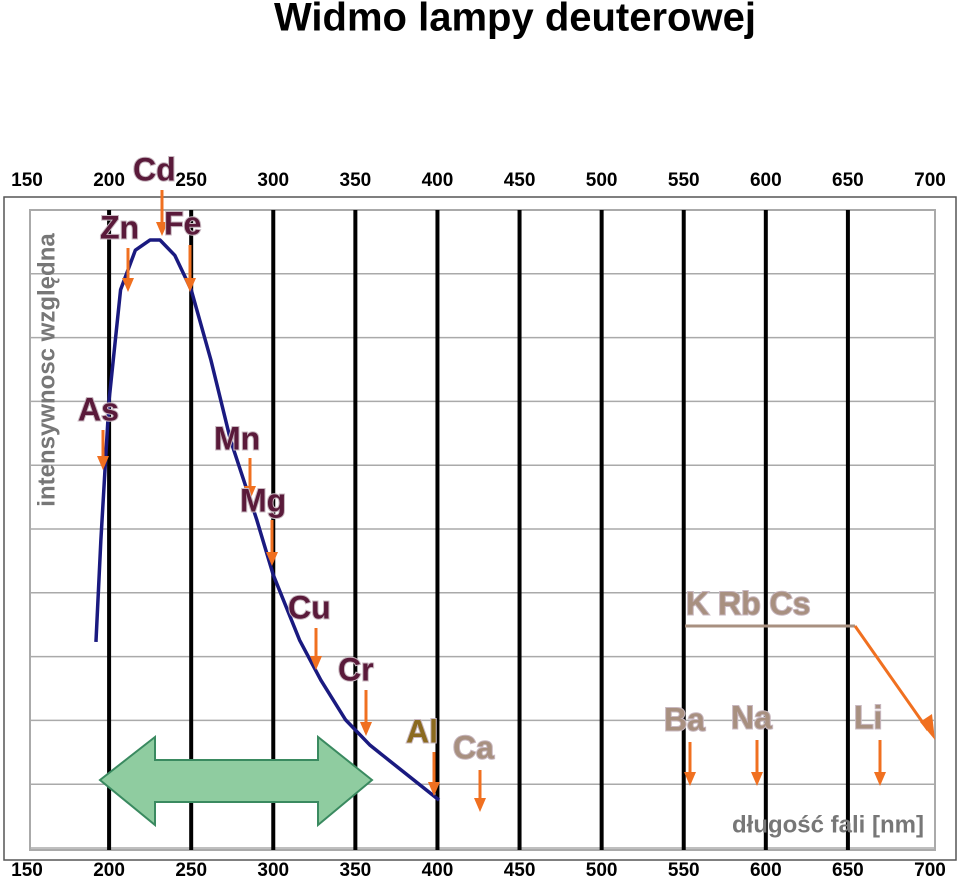 The height and width of the screenshot is (891, 960). I want to click on x-tick-label: 250, so click(191, 870).